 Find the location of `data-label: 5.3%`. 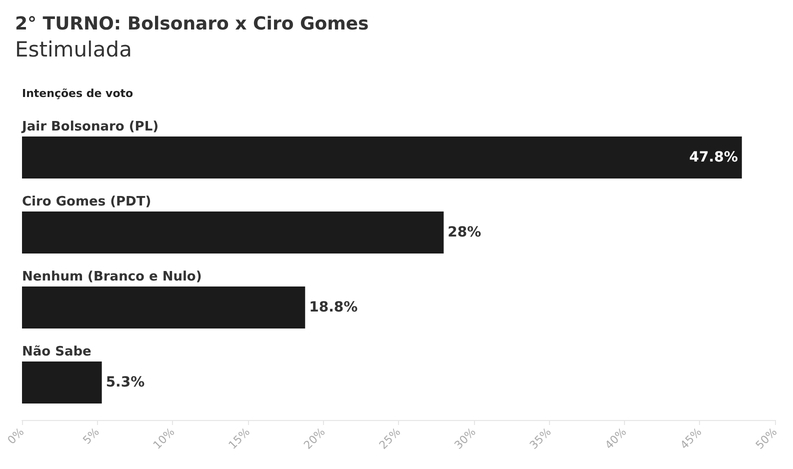

data-label: 5.3% is located at coordinates (125, 382).